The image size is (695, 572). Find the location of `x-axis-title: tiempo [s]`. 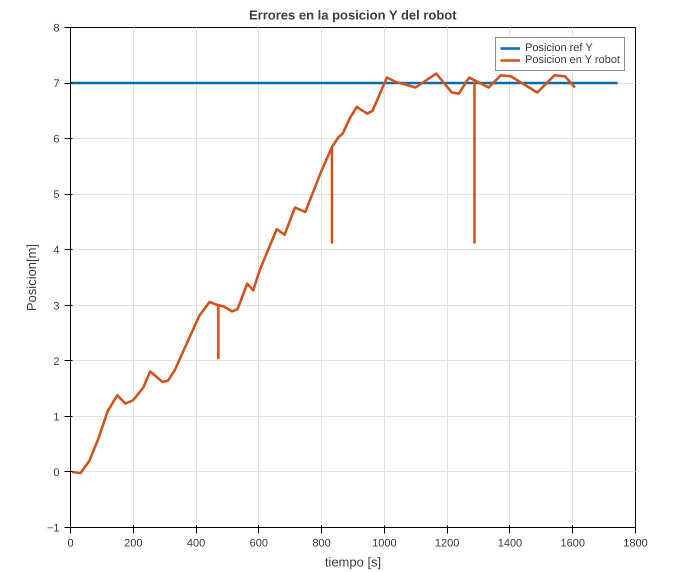

x-axis-title: tiempo [s] is located at coordinates (353, 562).